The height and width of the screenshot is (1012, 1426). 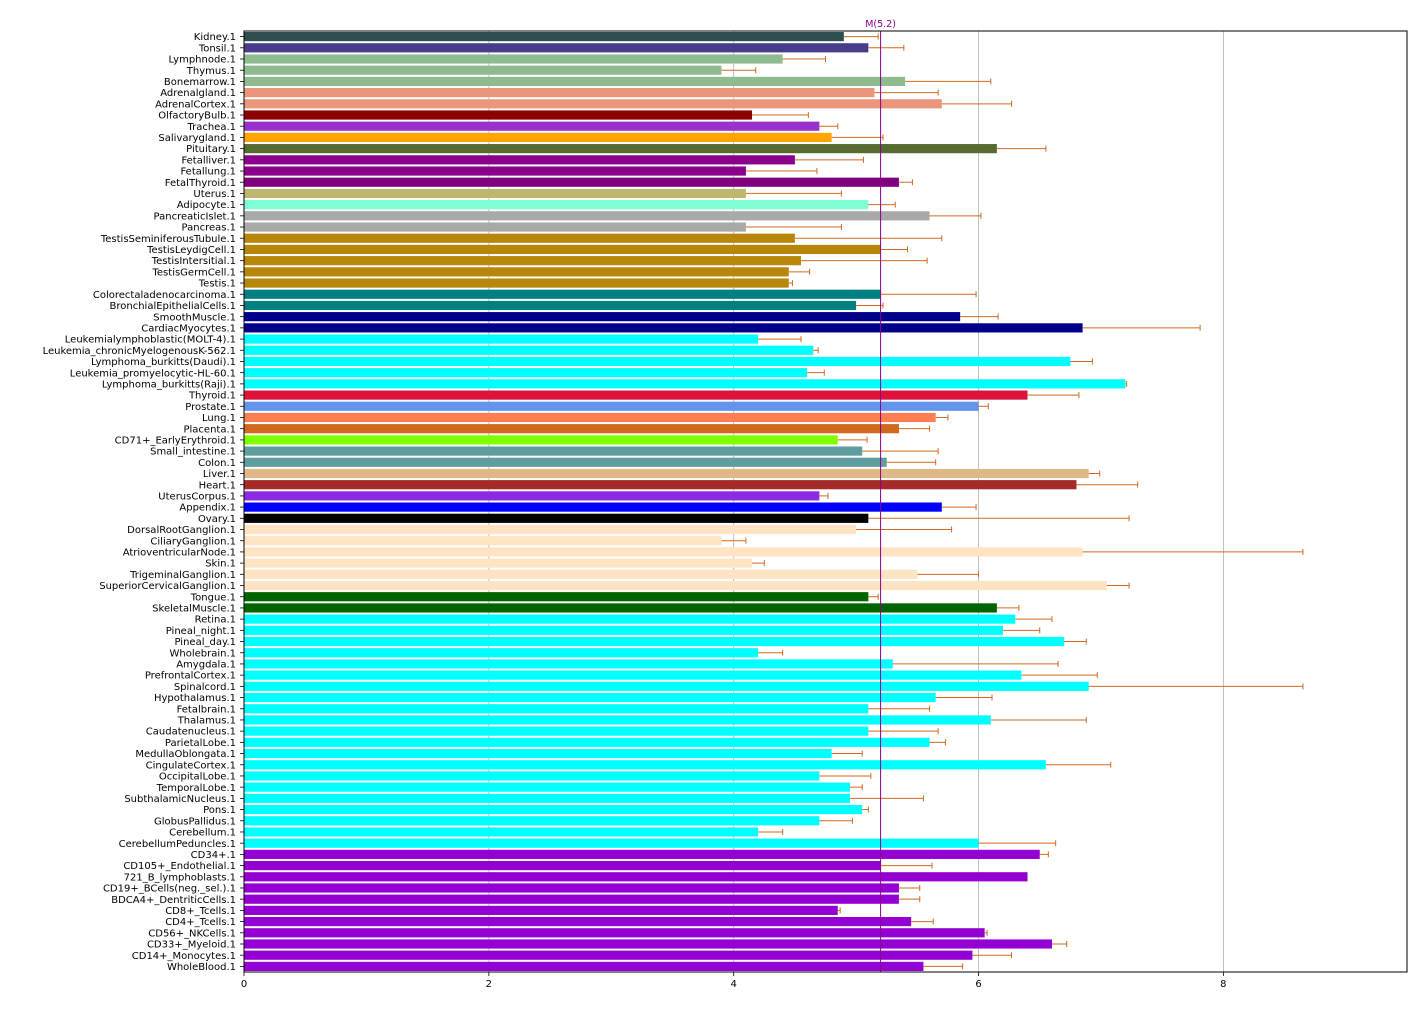 I want to click on category-label-28: Leukemia_chronicMyelogenousK-562.1, so click(x=139, y=351).